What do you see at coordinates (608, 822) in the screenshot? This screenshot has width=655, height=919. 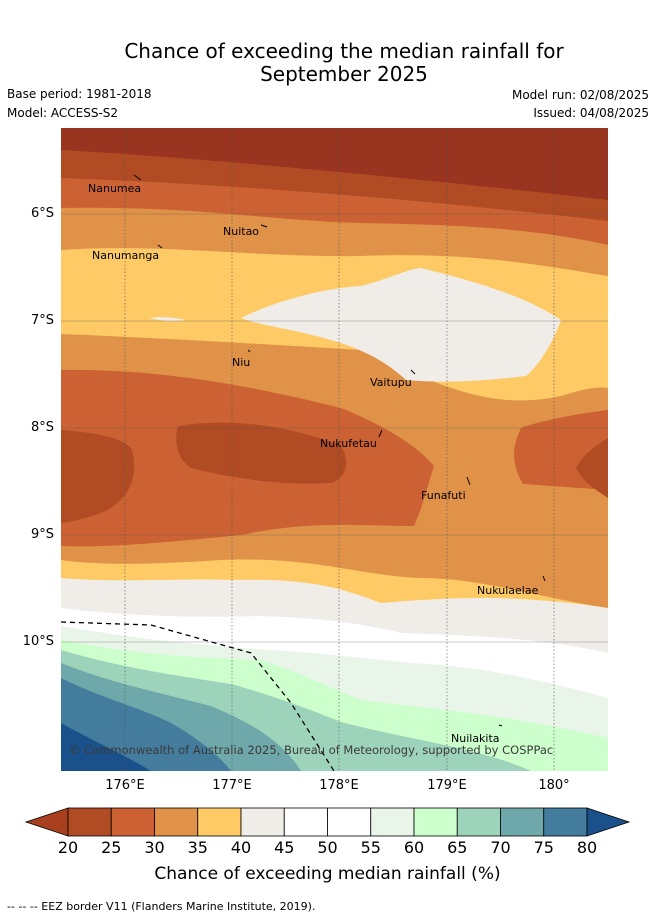 I see `colorbar-arrow-high` at bounding box center [608, 822].